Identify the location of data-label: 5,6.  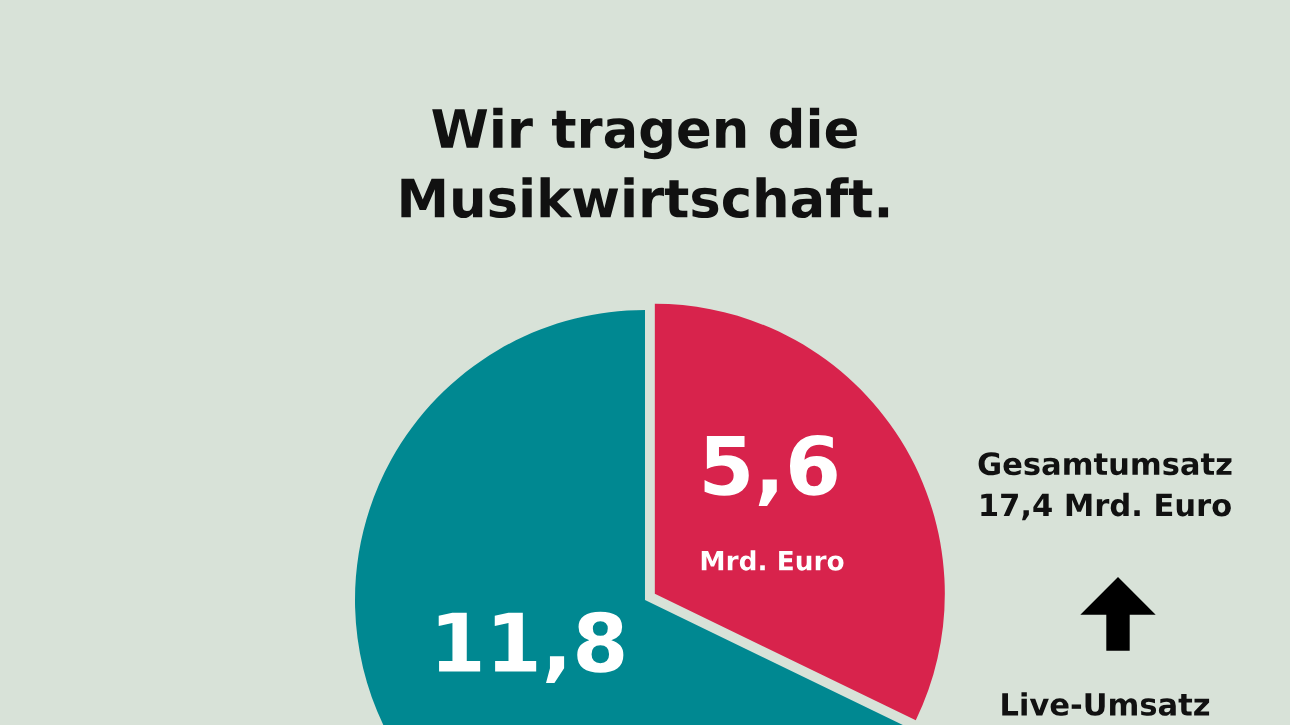
(770, 470).